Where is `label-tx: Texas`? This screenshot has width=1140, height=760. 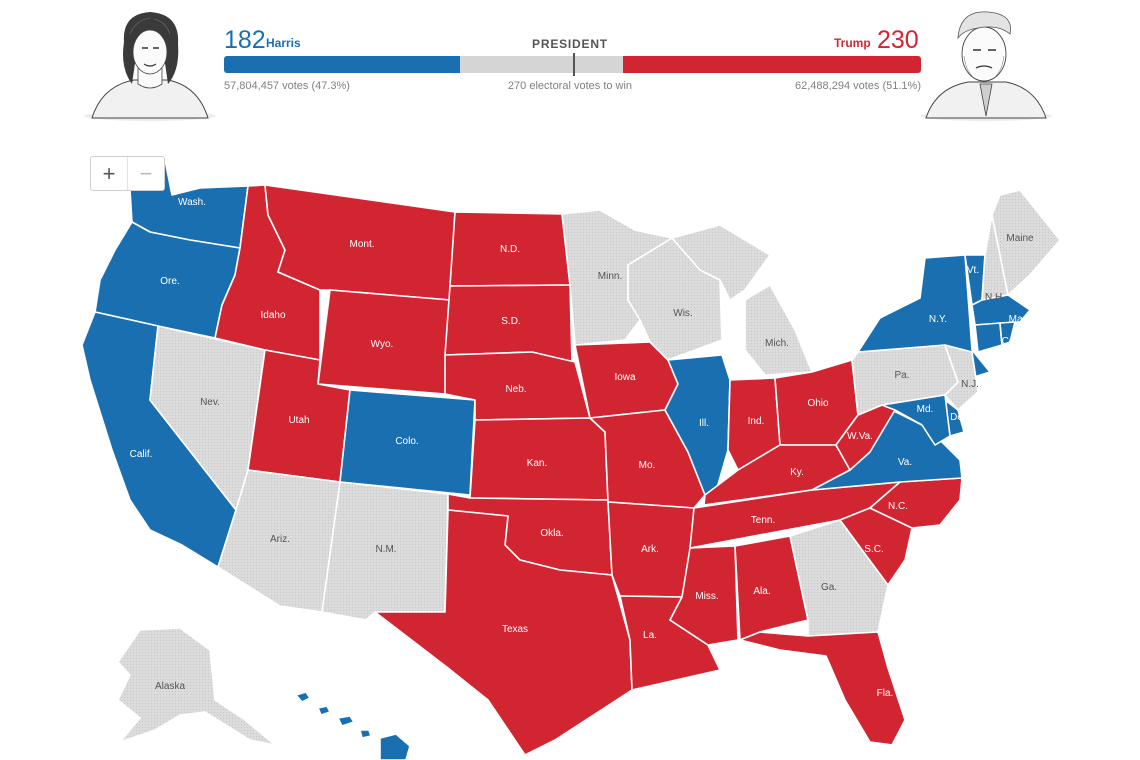
label-tx: Texas is located at coordinates (515, 629).